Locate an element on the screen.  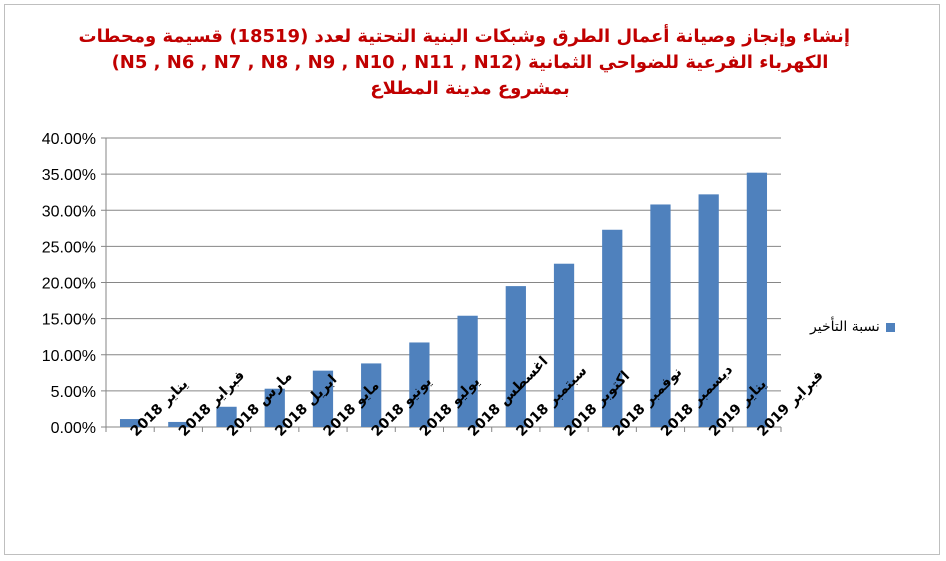
legend: نسبة التأخير is located at coordinates (852, 327).